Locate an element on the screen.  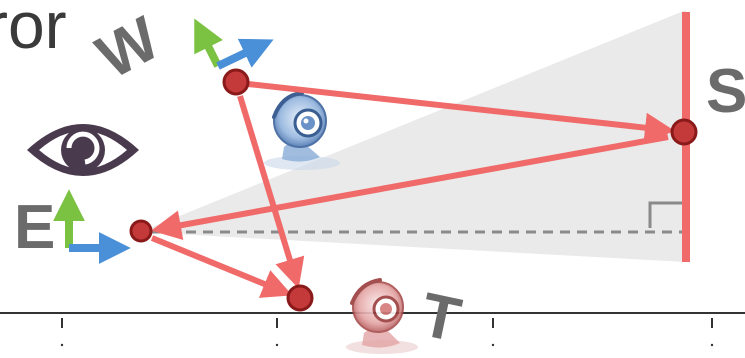
label-e: E is located at coordinates (34, 227).